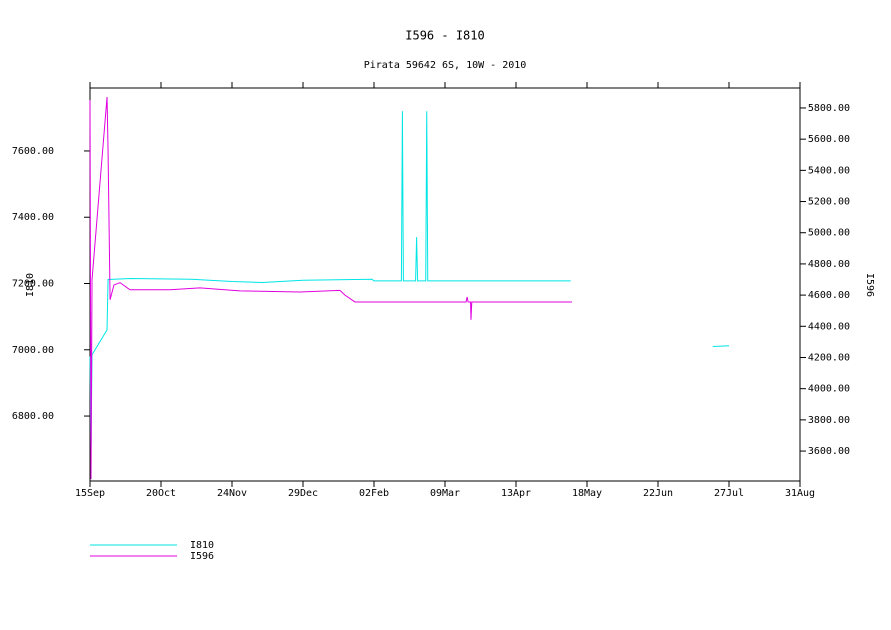 The height and width of the screenshot is (630, 891). I want to click on chart-subtitle: Pirata 59642 6S, 10W - 2010, so click(445, 65).